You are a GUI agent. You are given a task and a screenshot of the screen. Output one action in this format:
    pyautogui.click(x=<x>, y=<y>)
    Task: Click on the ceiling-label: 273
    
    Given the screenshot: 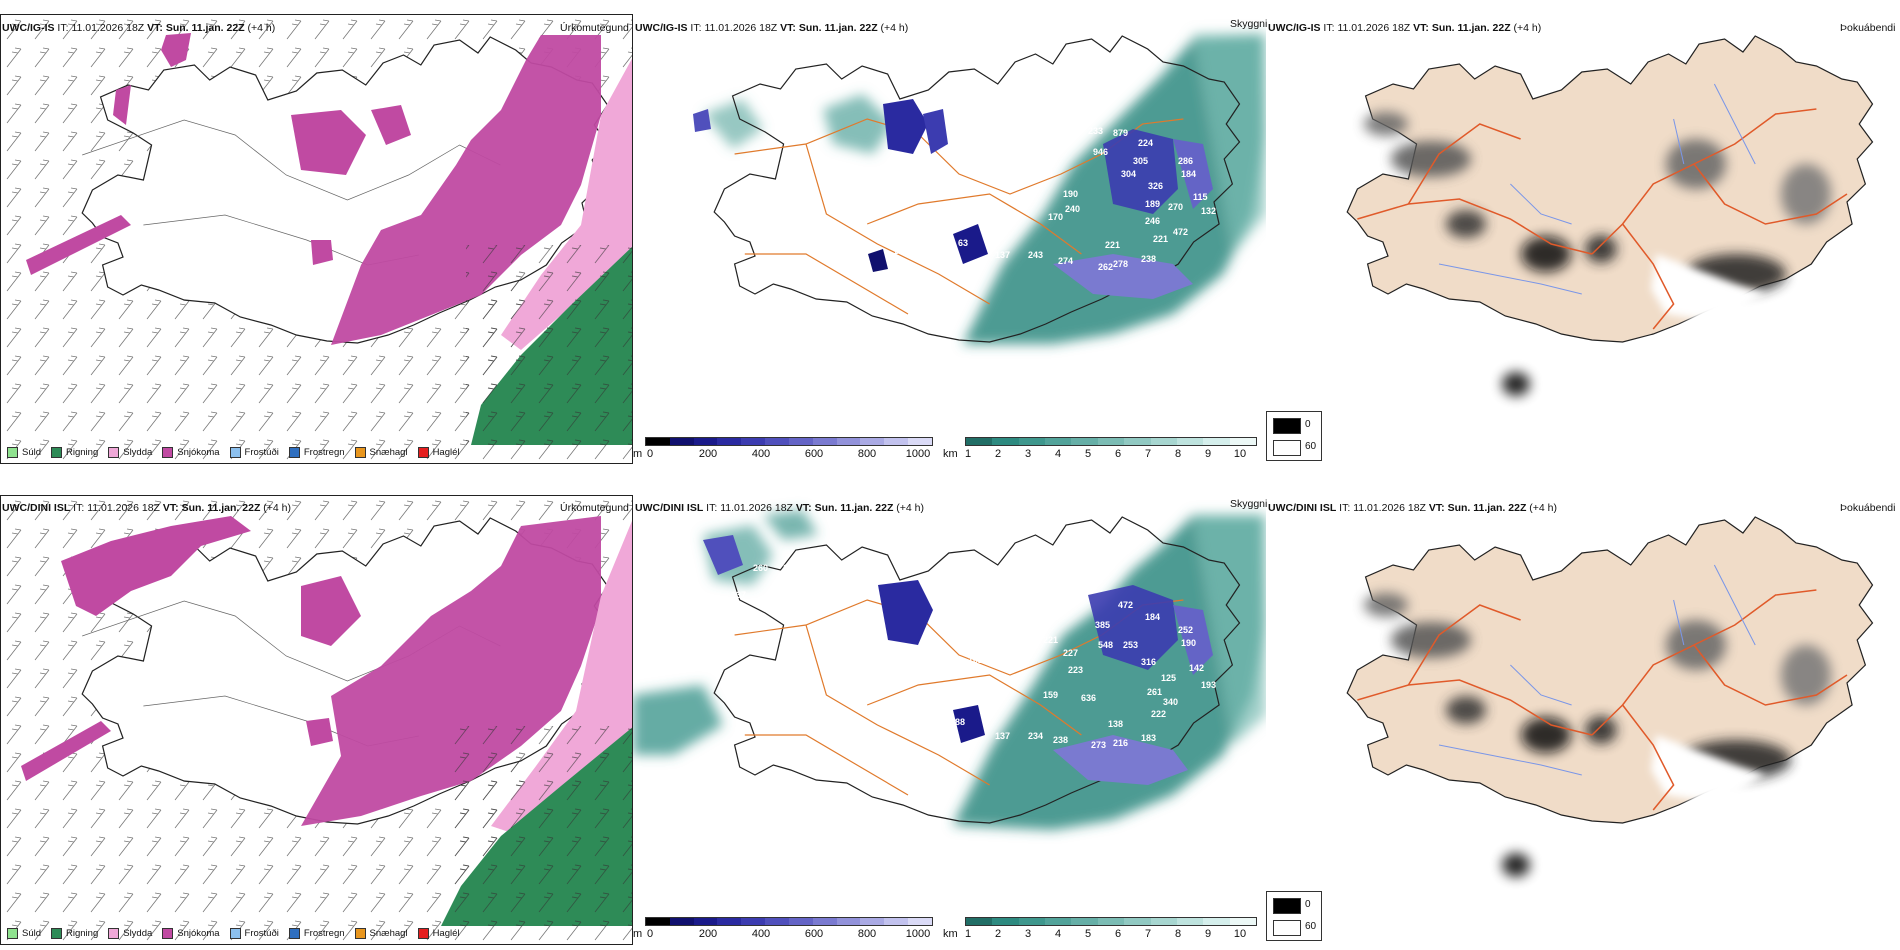 What is the action you would take?
    pyautogui.click(x=1099, y=745)
    